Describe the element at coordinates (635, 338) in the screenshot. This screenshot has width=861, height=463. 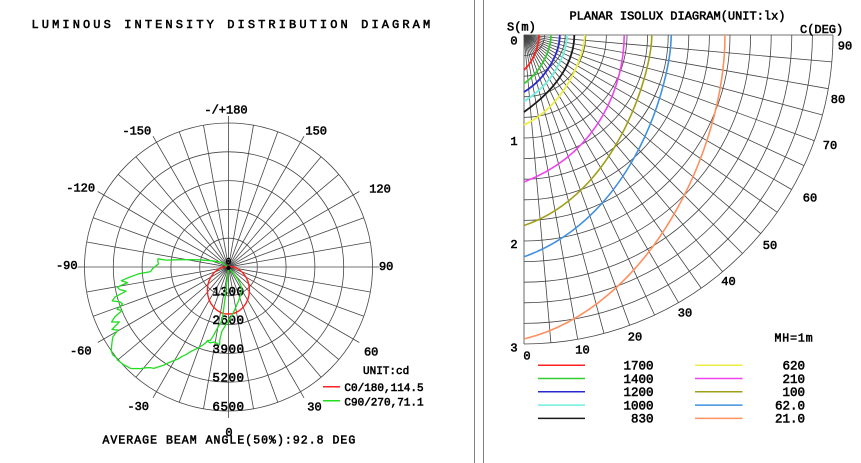
I see `svg-text: 20` at that location.